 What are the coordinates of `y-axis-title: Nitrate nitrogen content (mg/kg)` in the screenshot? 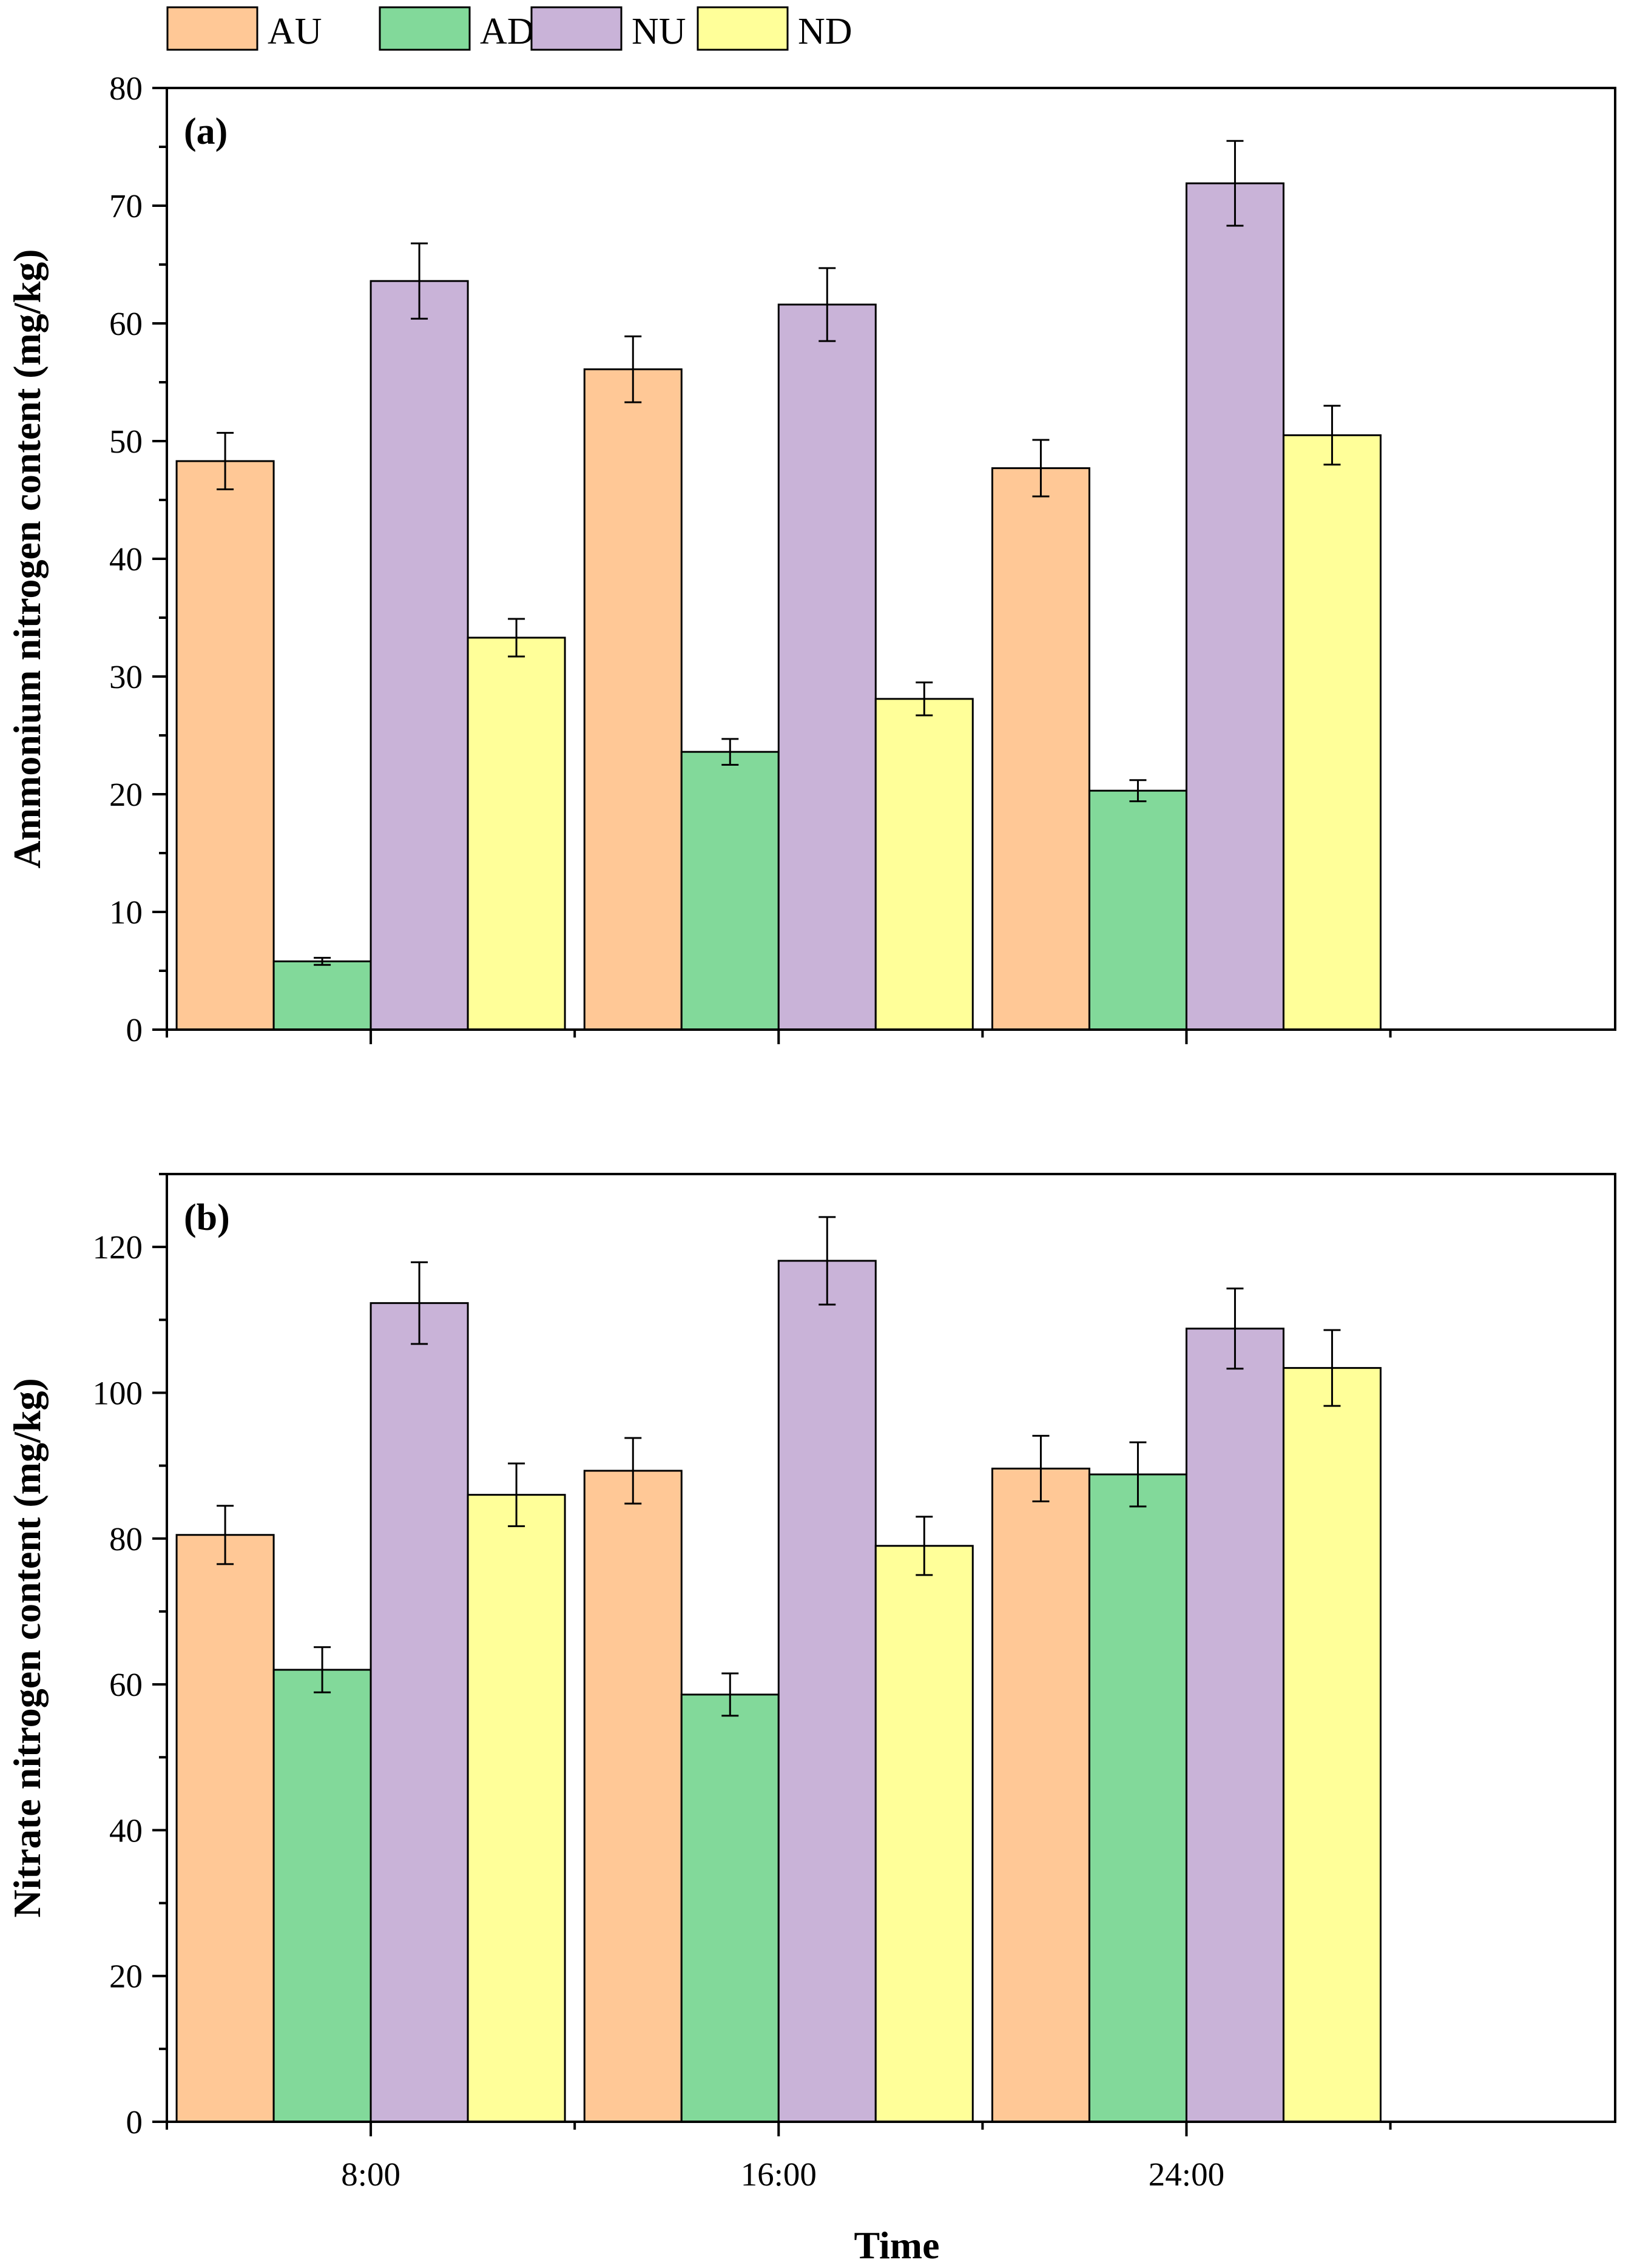 It's located at (27, 1647).